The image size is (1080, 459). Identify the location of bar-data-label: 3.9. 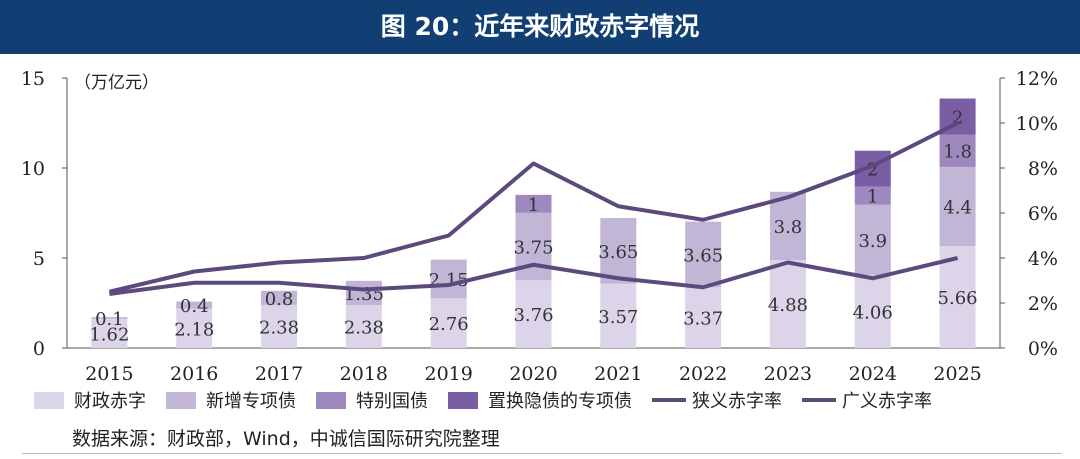
(872, 241).